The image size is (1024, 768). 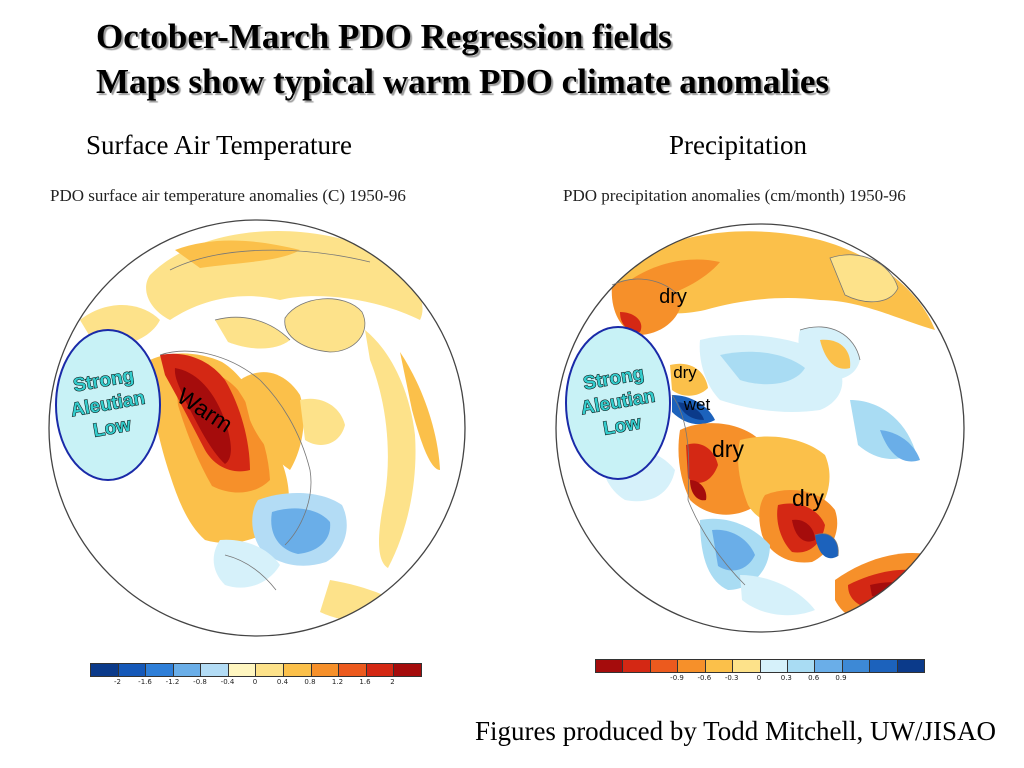 I want to click on precipitation-colorbar-tick-label: 0, so click(x=759, y=678).